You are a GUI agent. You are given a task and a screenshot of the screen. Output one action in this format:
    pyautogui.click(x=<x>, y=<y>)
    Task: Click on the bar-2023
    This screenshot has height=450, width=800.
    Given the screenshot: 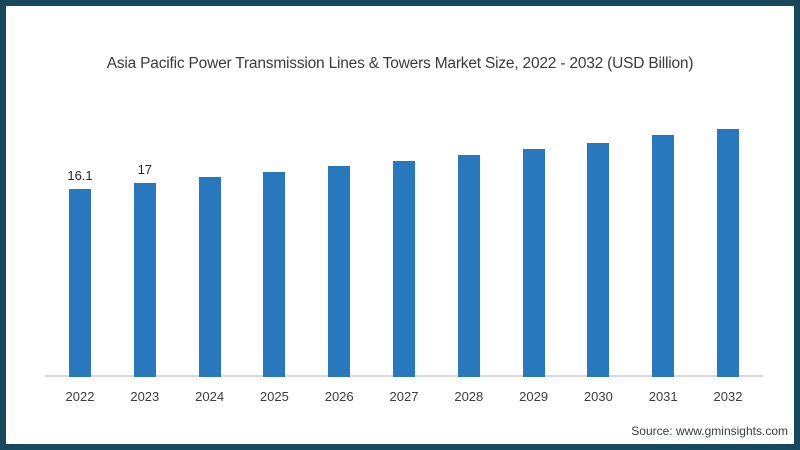 What is the action you would take?
    pyautogui.click(x=144, y=280)
    